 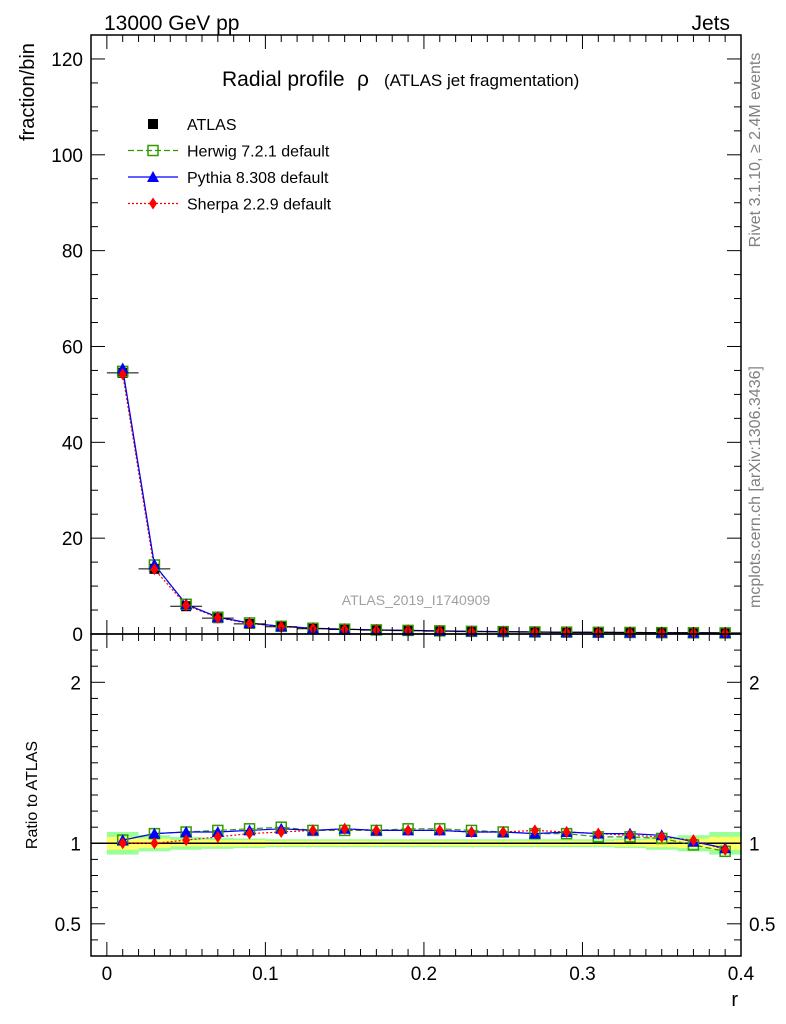 What do you see at coordinates (259, 205) in the screenshot?
I see `legend-label: Sherpa 2.2.9 default` at bounding box center [259, 205].